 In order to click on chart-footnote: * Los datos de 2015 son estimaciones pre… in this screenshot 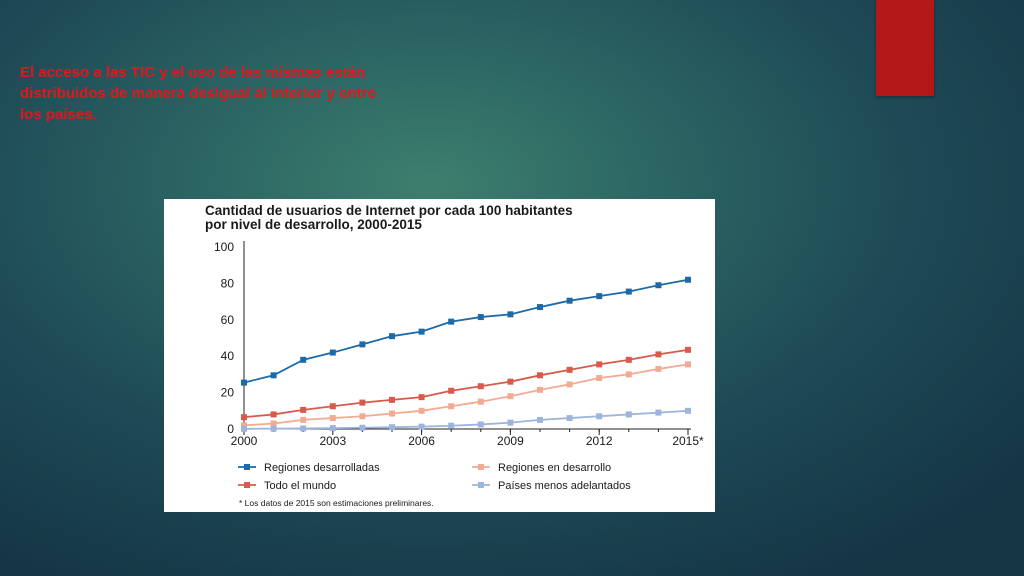, I will do `click(336, 503)`.